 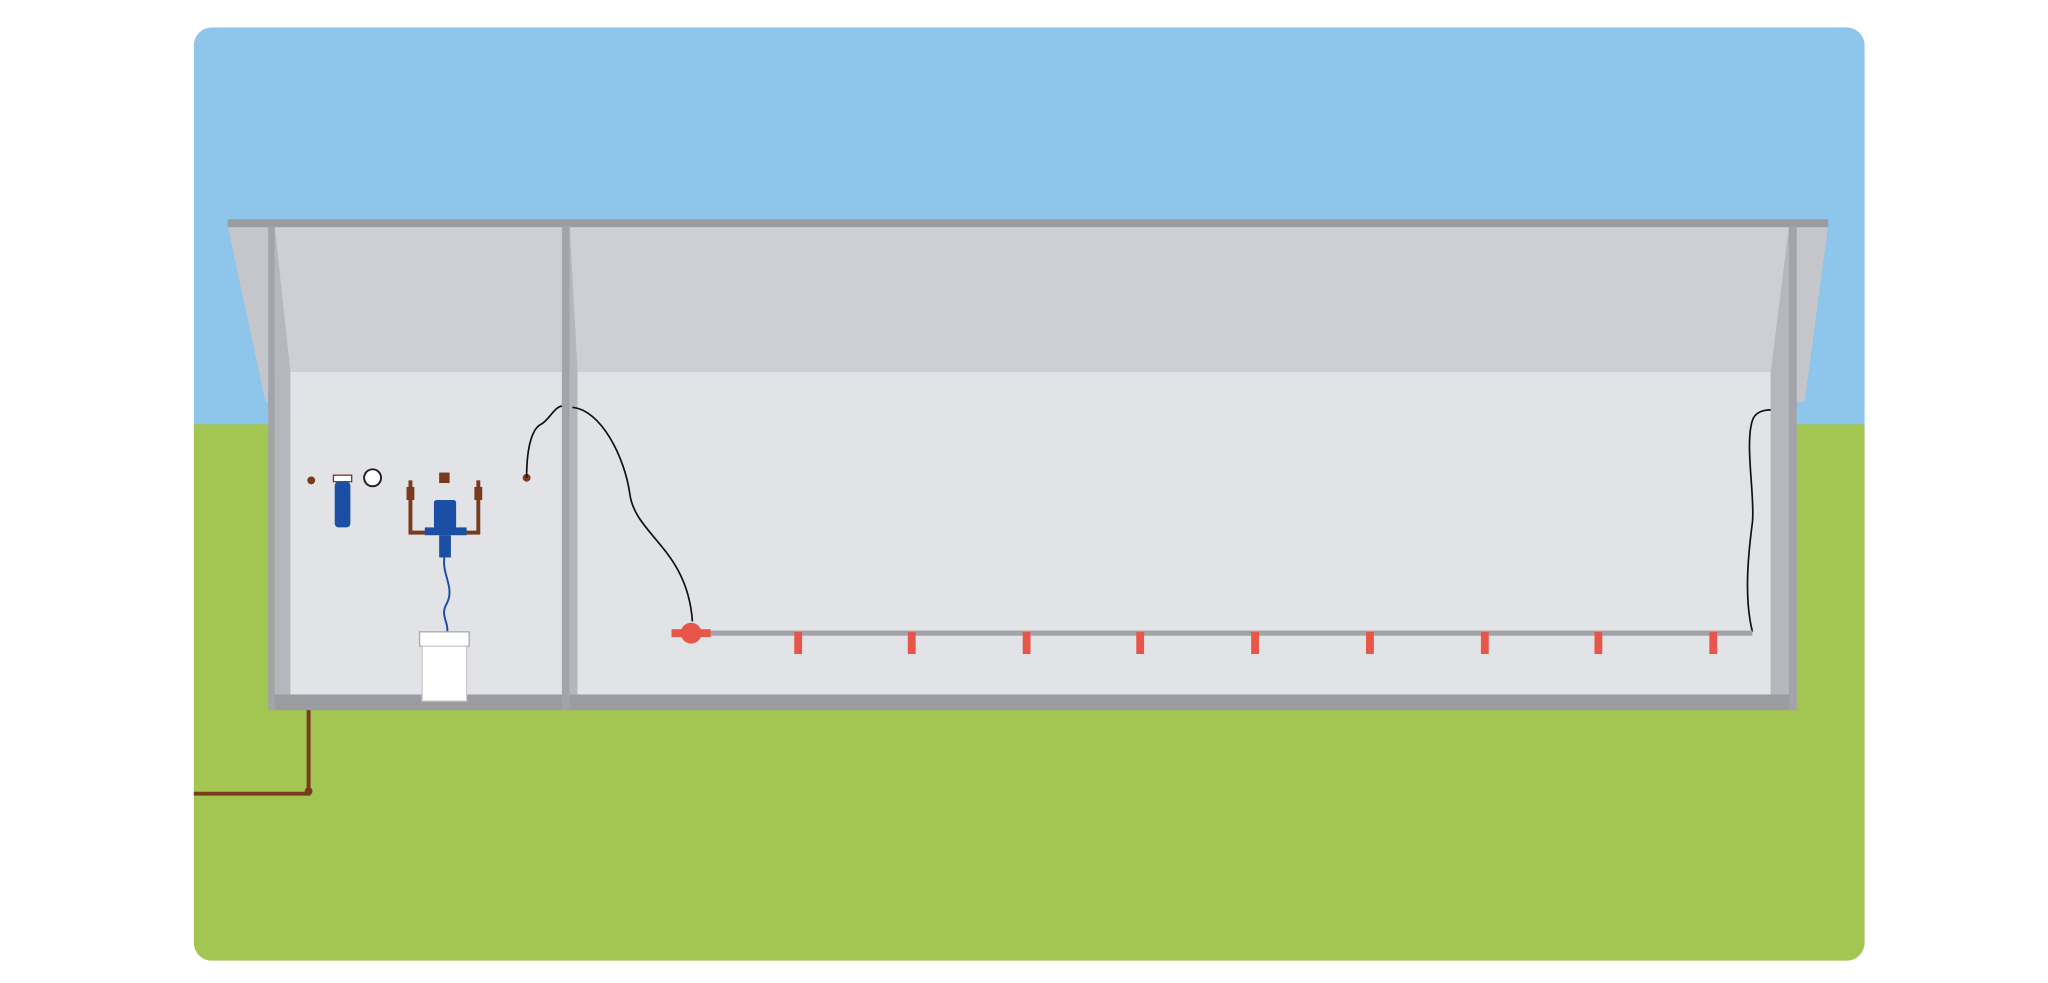 What do you see at coordinates (1028, 223) in the screenshot?
I see `roof-edge` at bounding box center [1028, 223].